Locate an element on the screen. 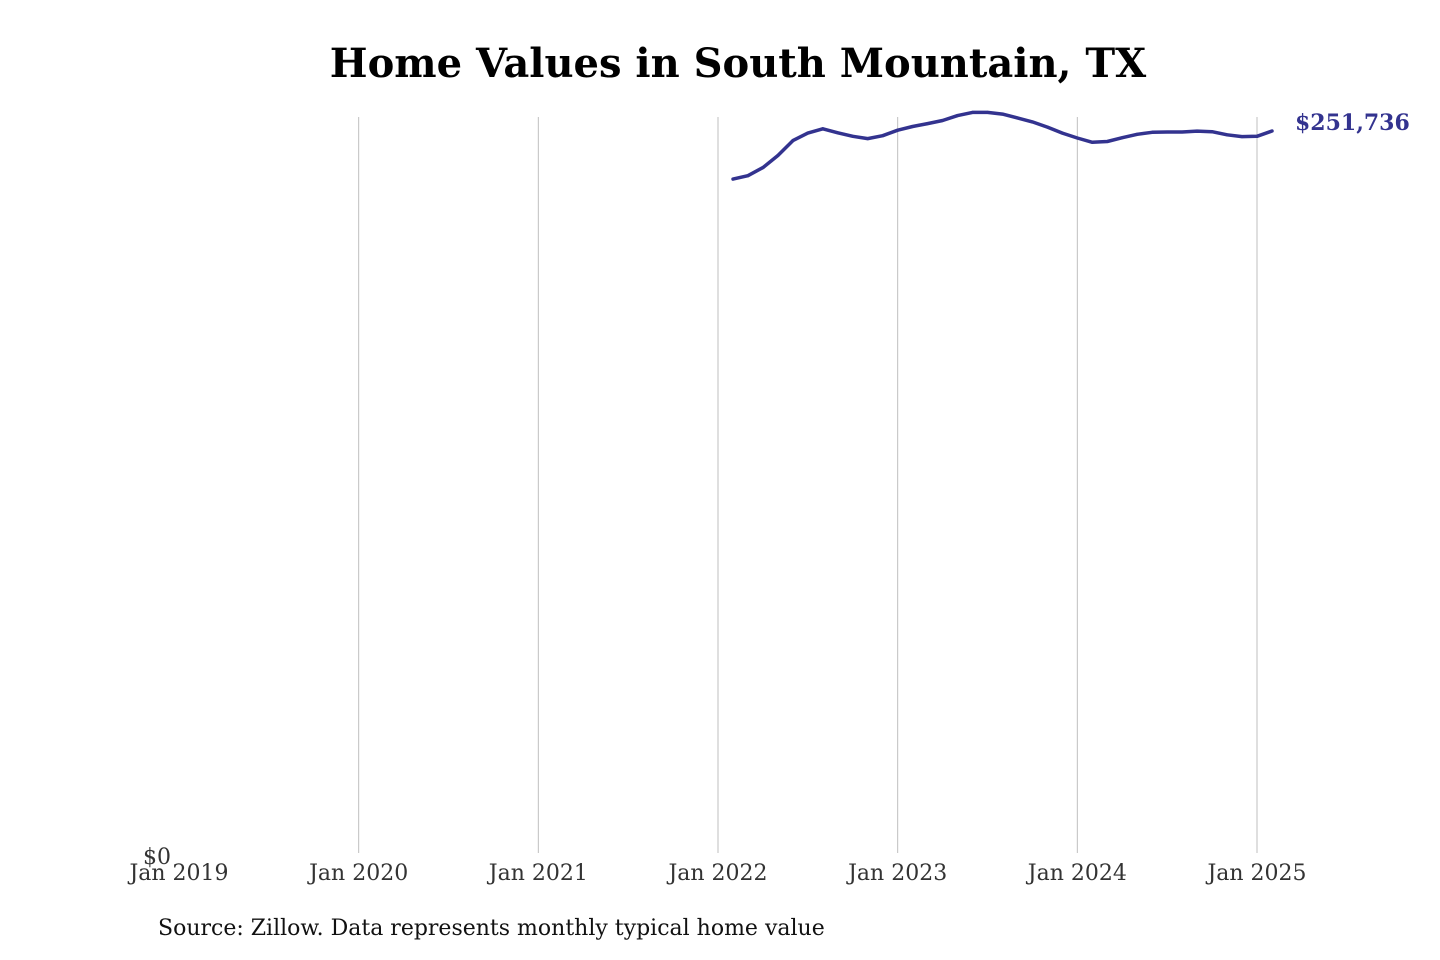 The width and height of the screenshot is (1440, 960). end-value-label: $251,736 is located at coordinates (1352, 123).